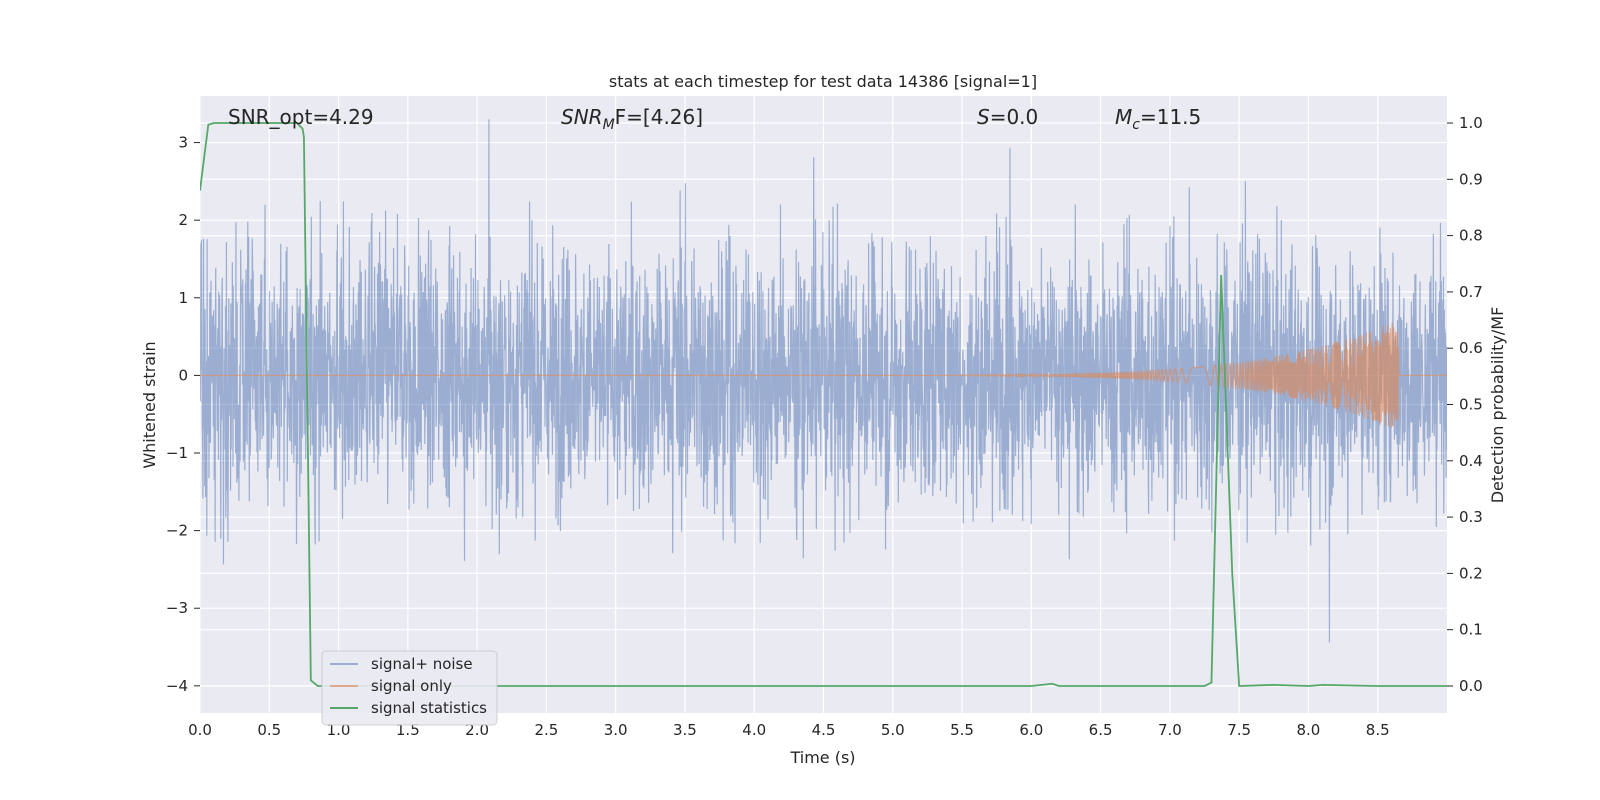 This screenshot has width=1600, height=800. Describe the element at coordinates (1471, 292) in the screenshot. I see `y-right-tick-label: 0.7` at that location.